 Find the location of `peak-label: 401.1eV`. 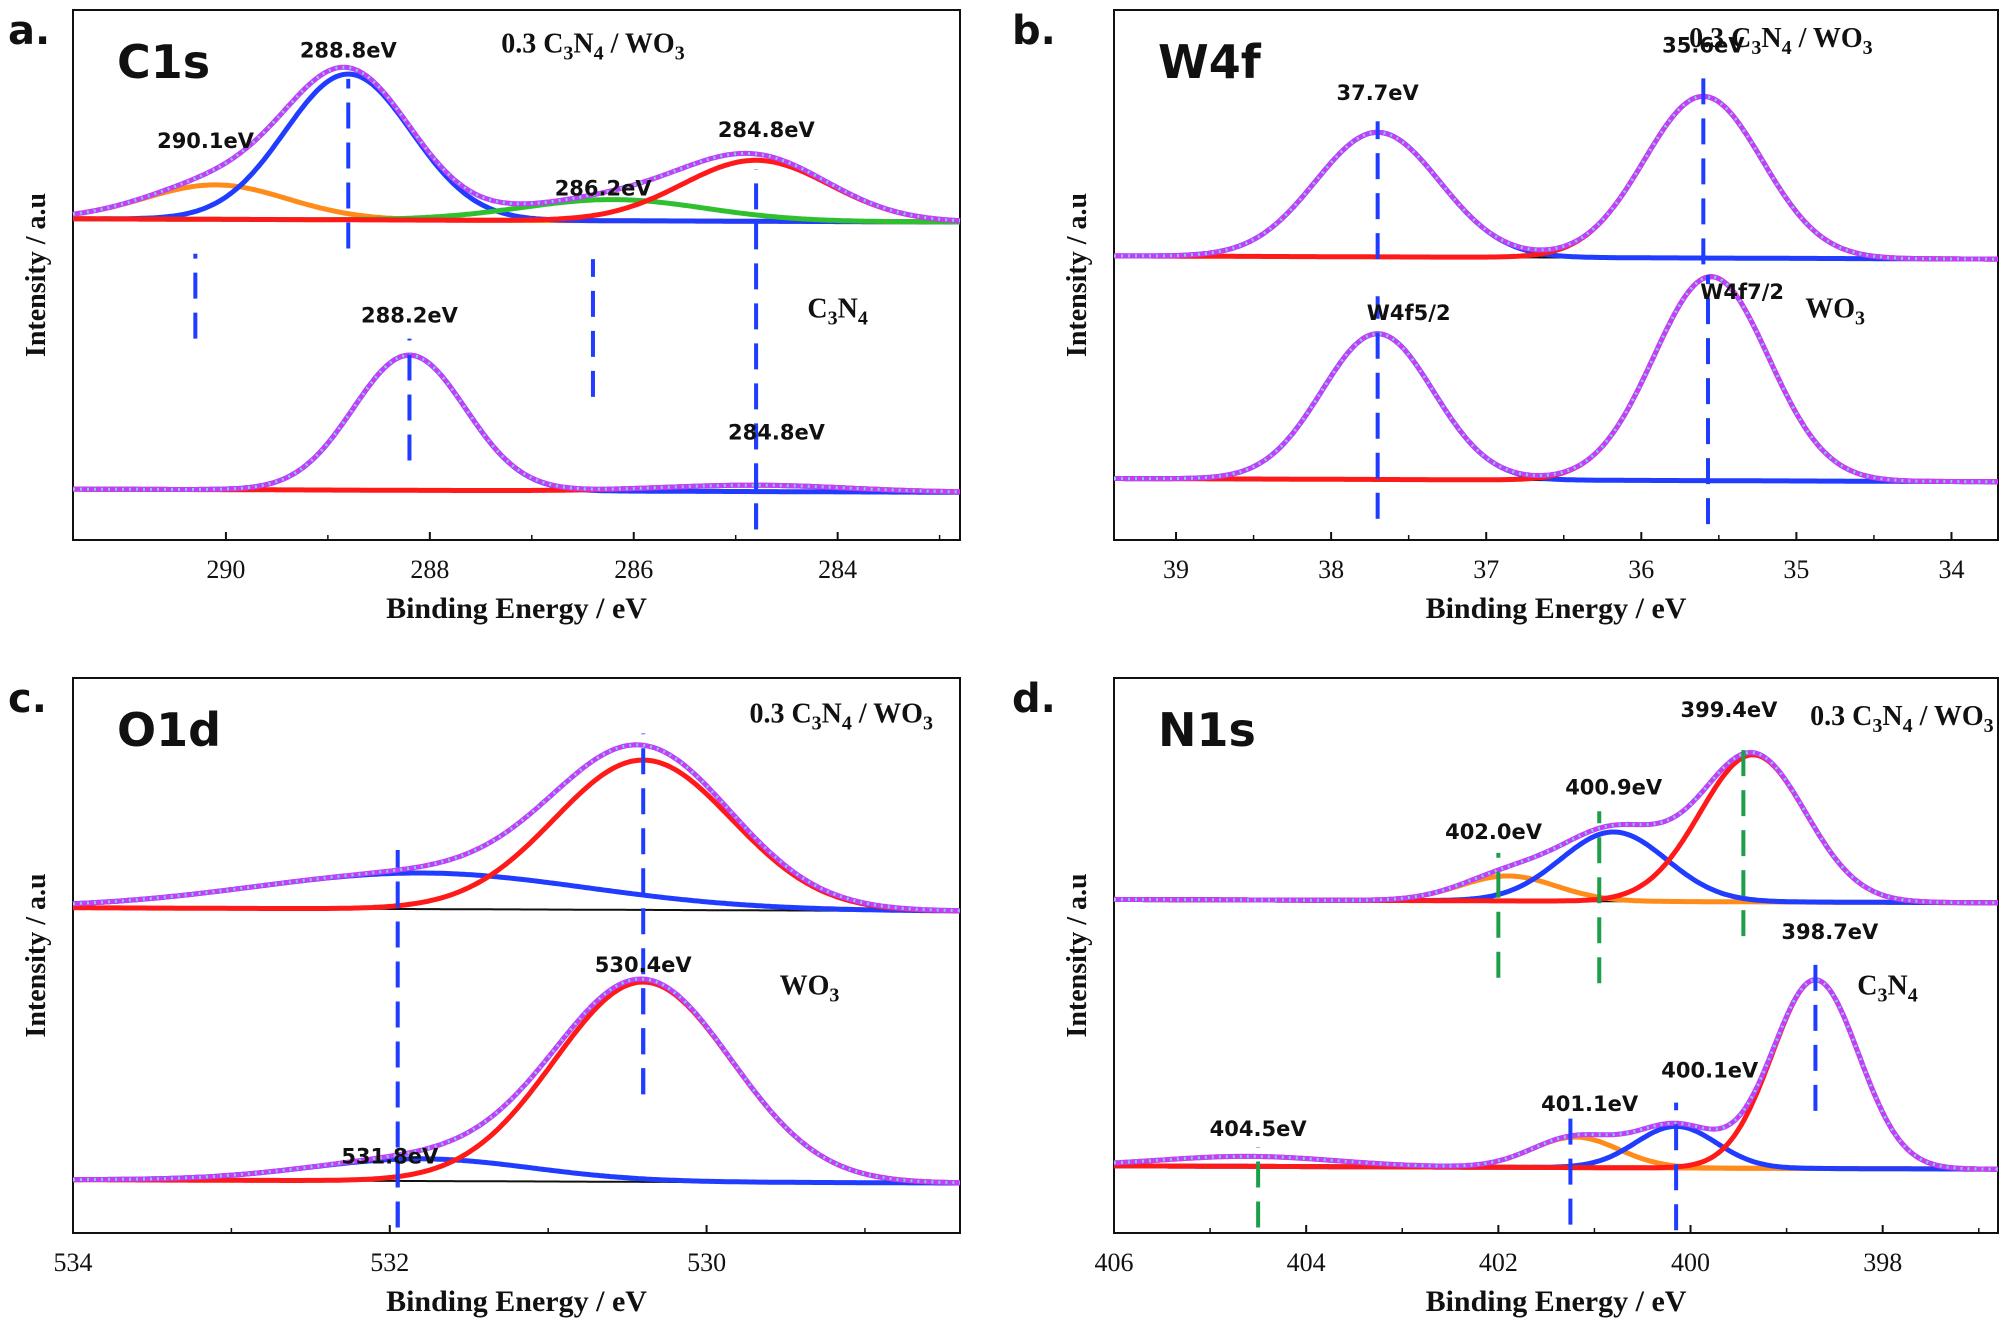

peak-label: 401.1eV is located at coordinates (1590, 1104).